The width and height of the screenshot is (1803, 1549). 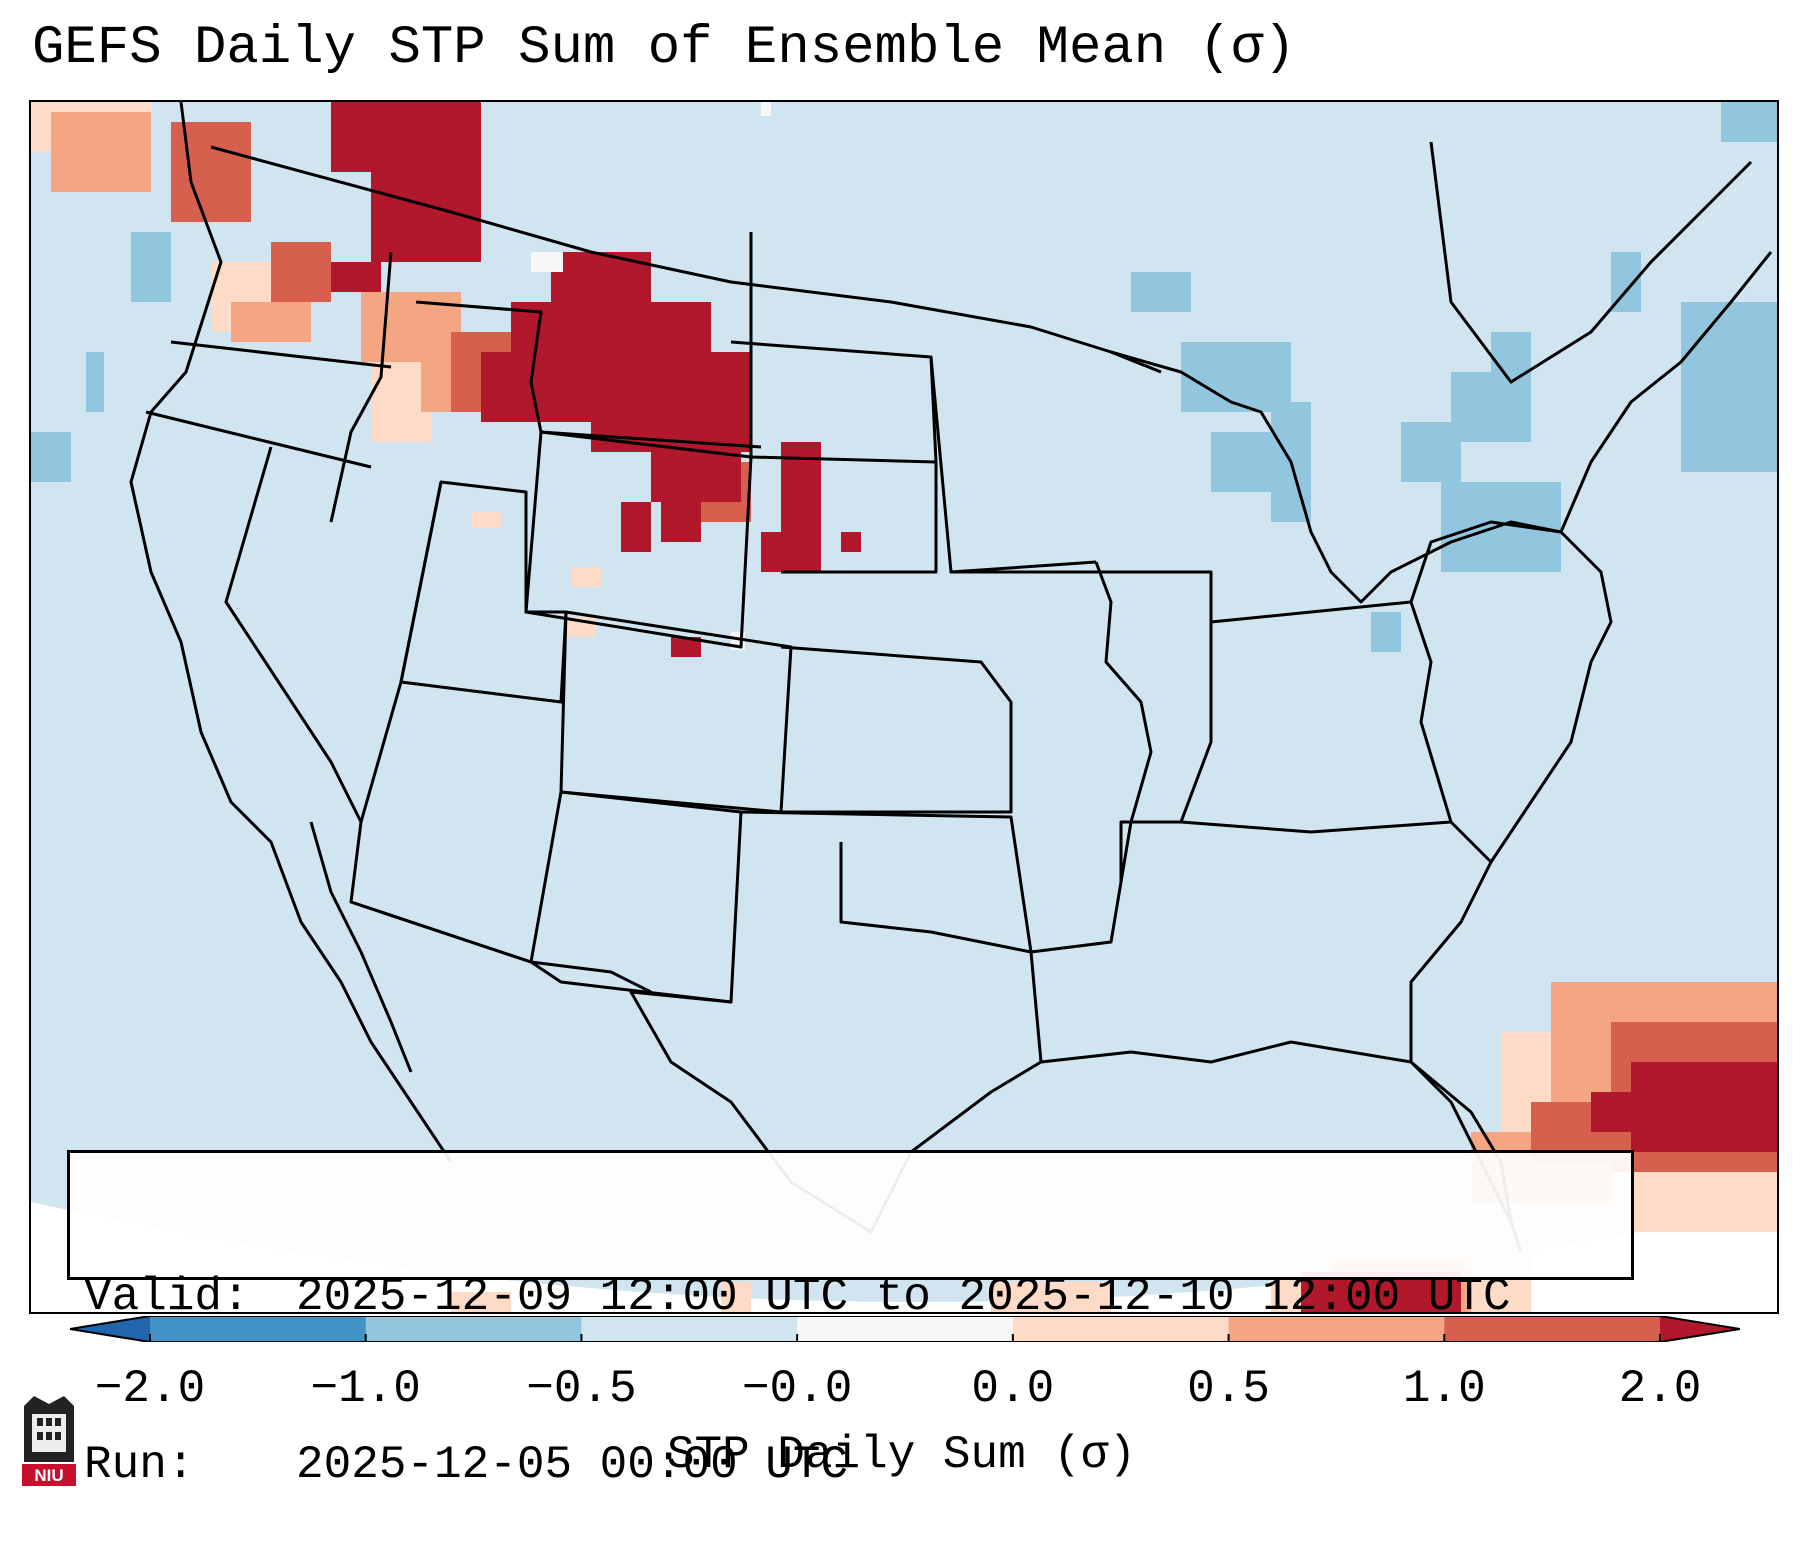 I want to click on valid-label: Valid:, so click(x=167, y=1297).